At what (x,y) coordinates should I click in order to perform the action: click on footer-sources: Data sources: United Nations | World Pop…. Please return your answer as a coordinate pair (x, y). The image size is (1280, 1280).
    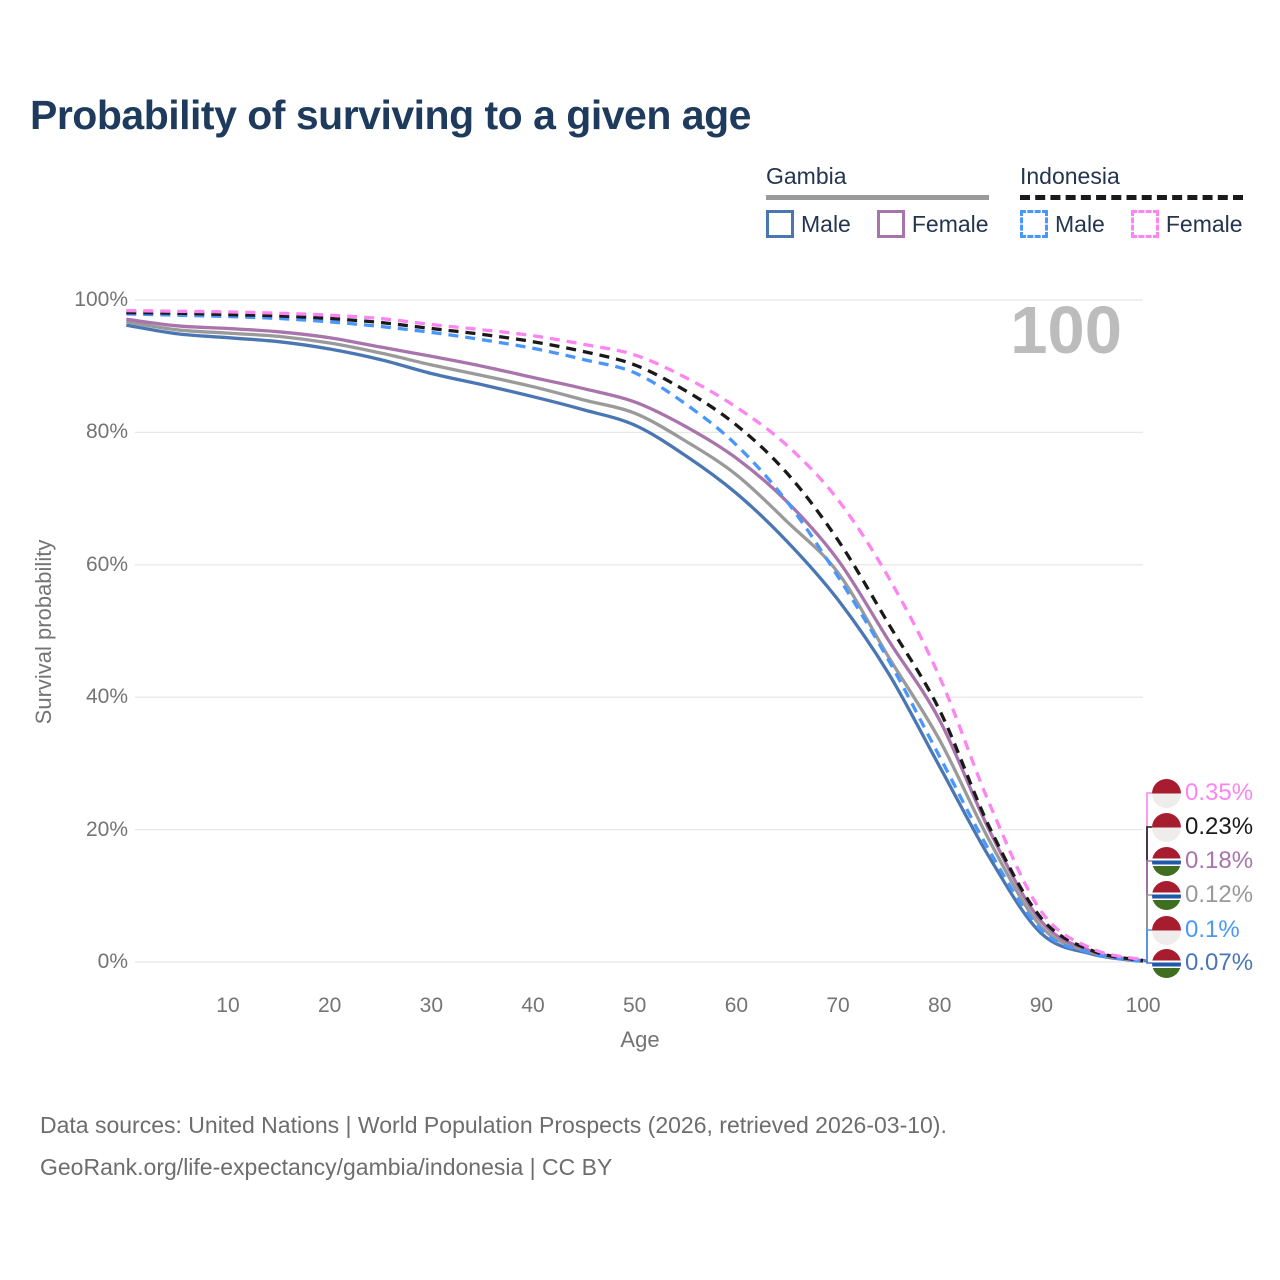
    Looking at the image, I should click on (493, 1125).